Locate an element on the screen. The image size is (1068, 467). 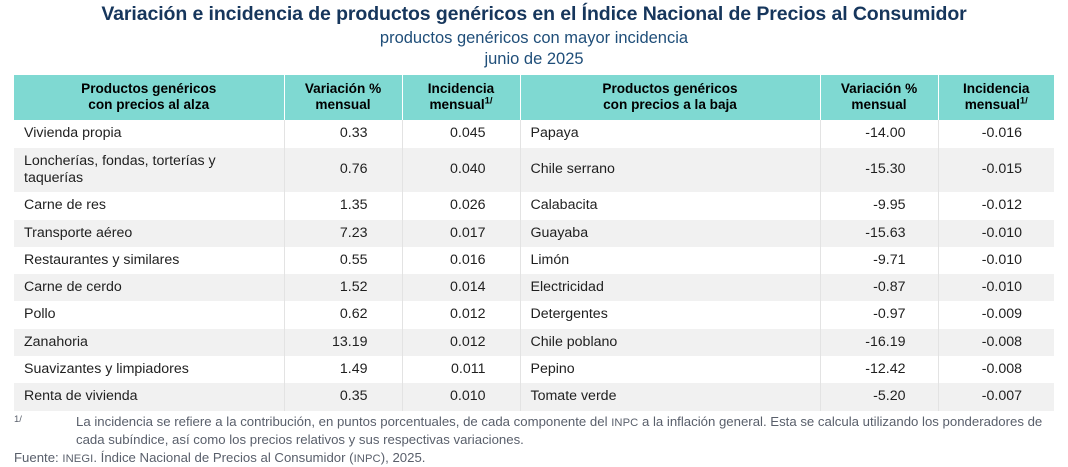
col-header-incidence-up-line1: Incidencia is located at coordinates (461, 88).